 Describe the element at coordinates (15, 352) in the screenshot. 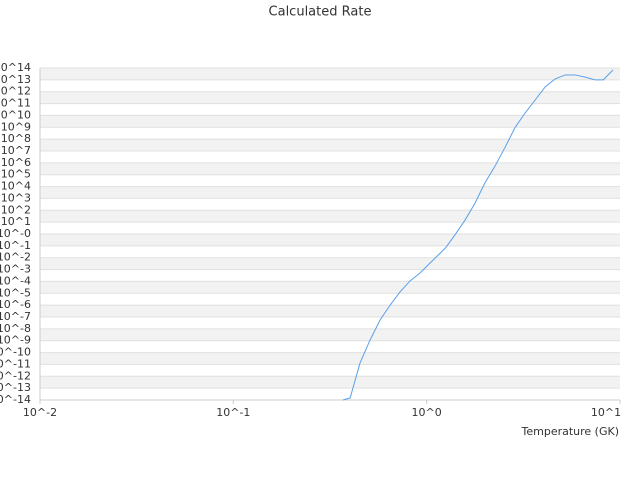

I see `y-tick-label: 10^-10` at that location.